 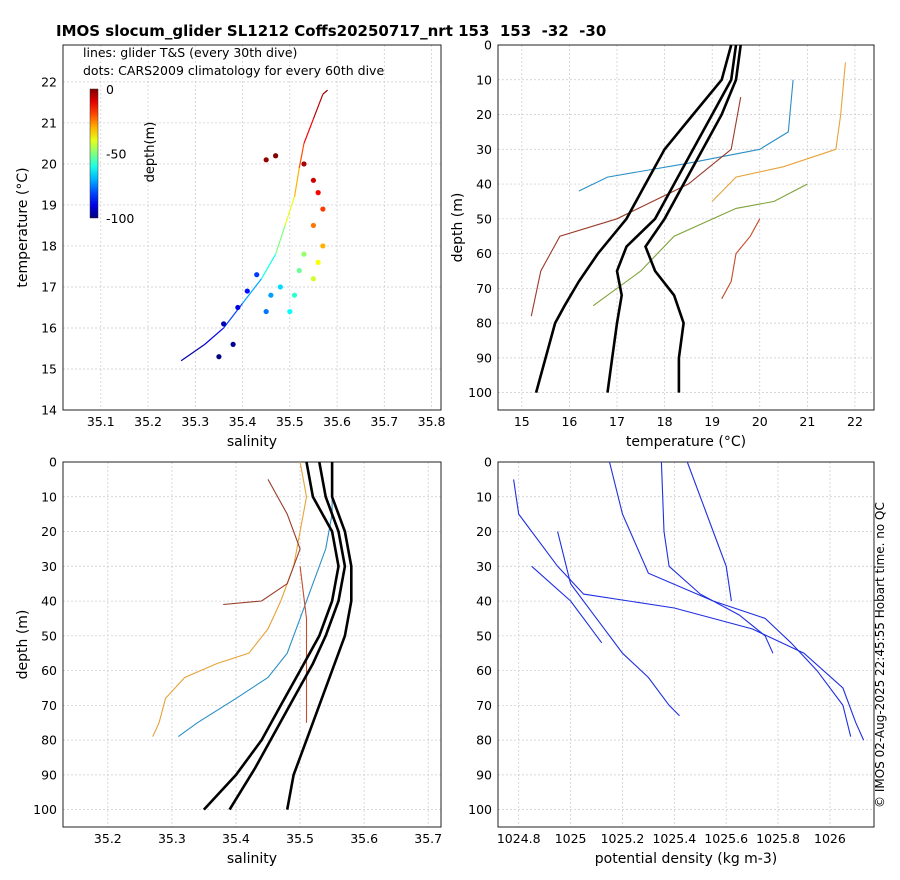 I want to click on x-tick-label: 35.2, so click(x=148, y=421).